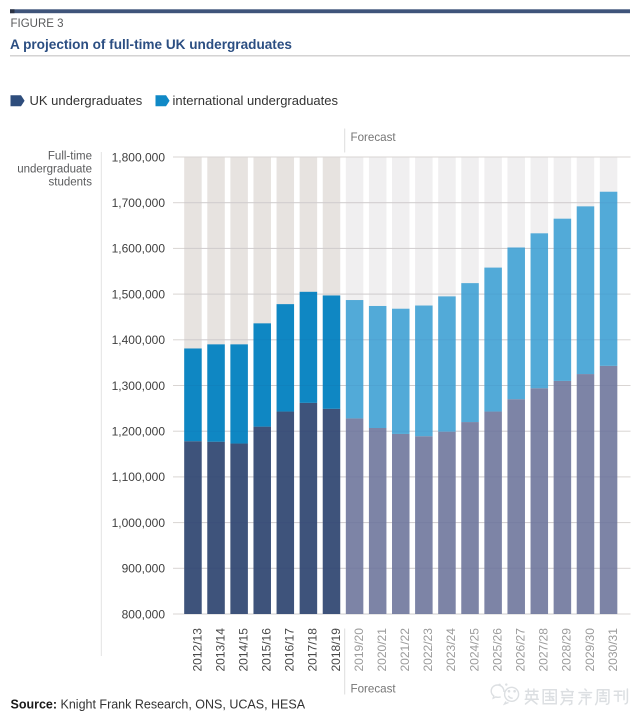 This screenshot has width=640, height=726. Describe the element at coordinates (405, 650) in the screenshot. I see `svg-text: 2021/22` at that location.